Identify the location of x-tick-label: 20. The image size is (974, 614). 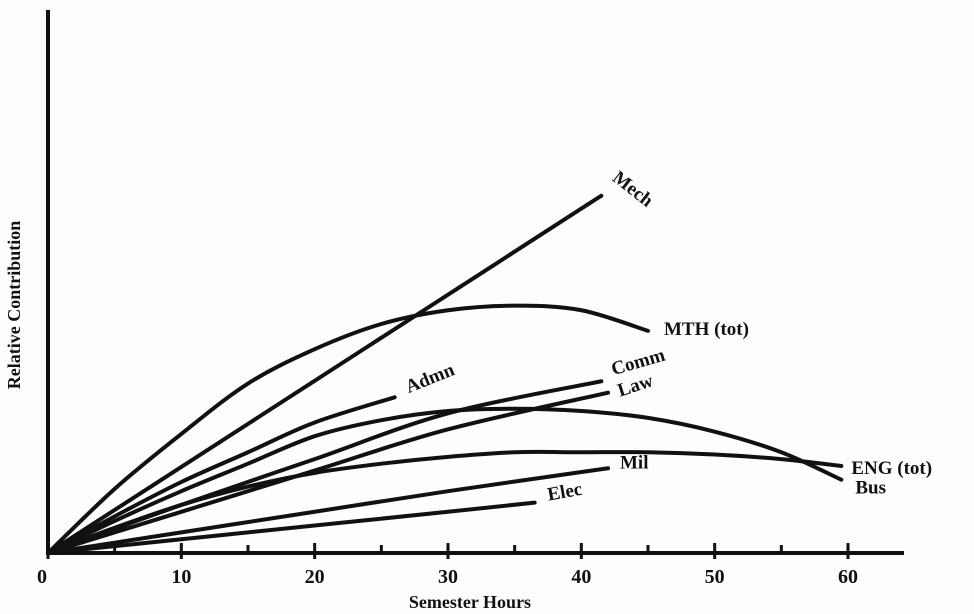
(315, 577).